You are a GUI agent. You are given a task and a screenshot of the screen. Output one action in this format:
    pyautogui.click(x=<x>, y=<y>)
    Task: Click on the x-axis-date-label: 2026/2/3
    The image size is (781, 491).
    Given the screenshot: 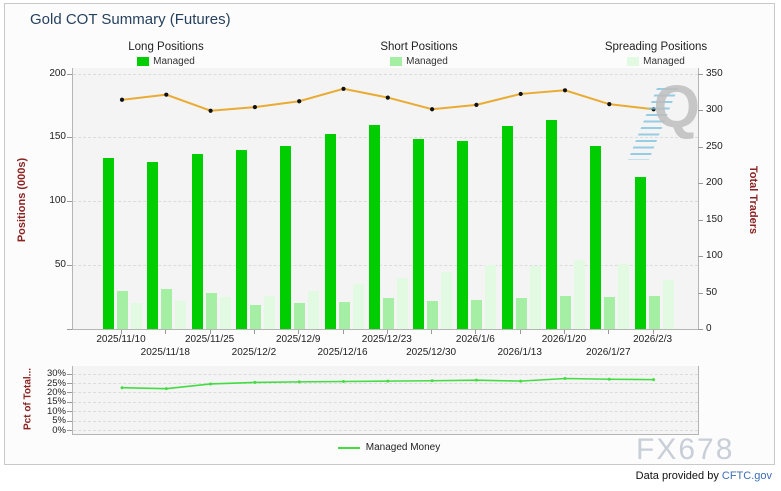 What is the action you would take?
    pyautogui.click(x=653, y=339)
    